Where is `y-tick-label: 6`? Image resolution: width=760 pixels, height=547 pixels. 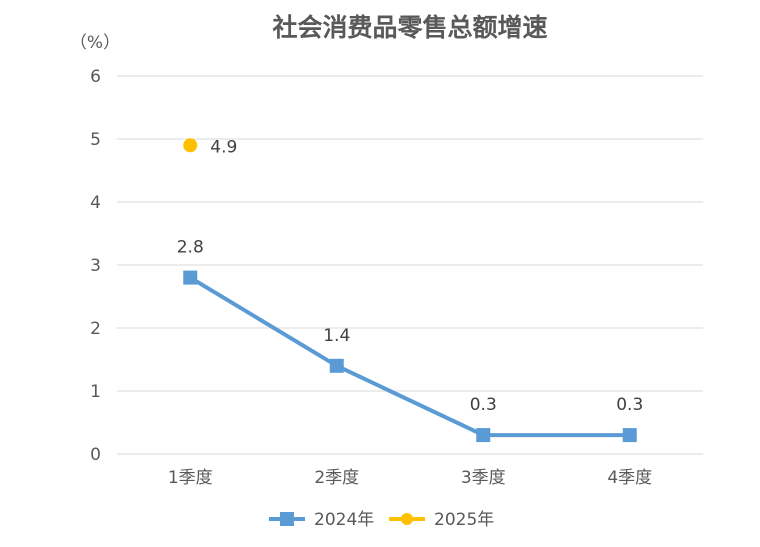
y-tick-label: 6 is located at coordinates (95, 77).